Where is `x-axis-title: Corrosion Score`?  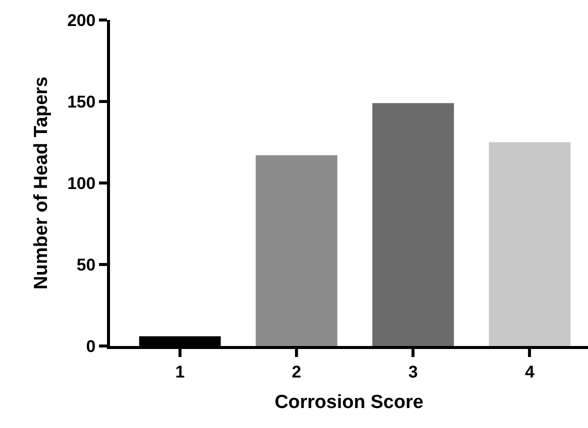 x-axis-title: Corrosion Score is located at coordinates (349, 403).